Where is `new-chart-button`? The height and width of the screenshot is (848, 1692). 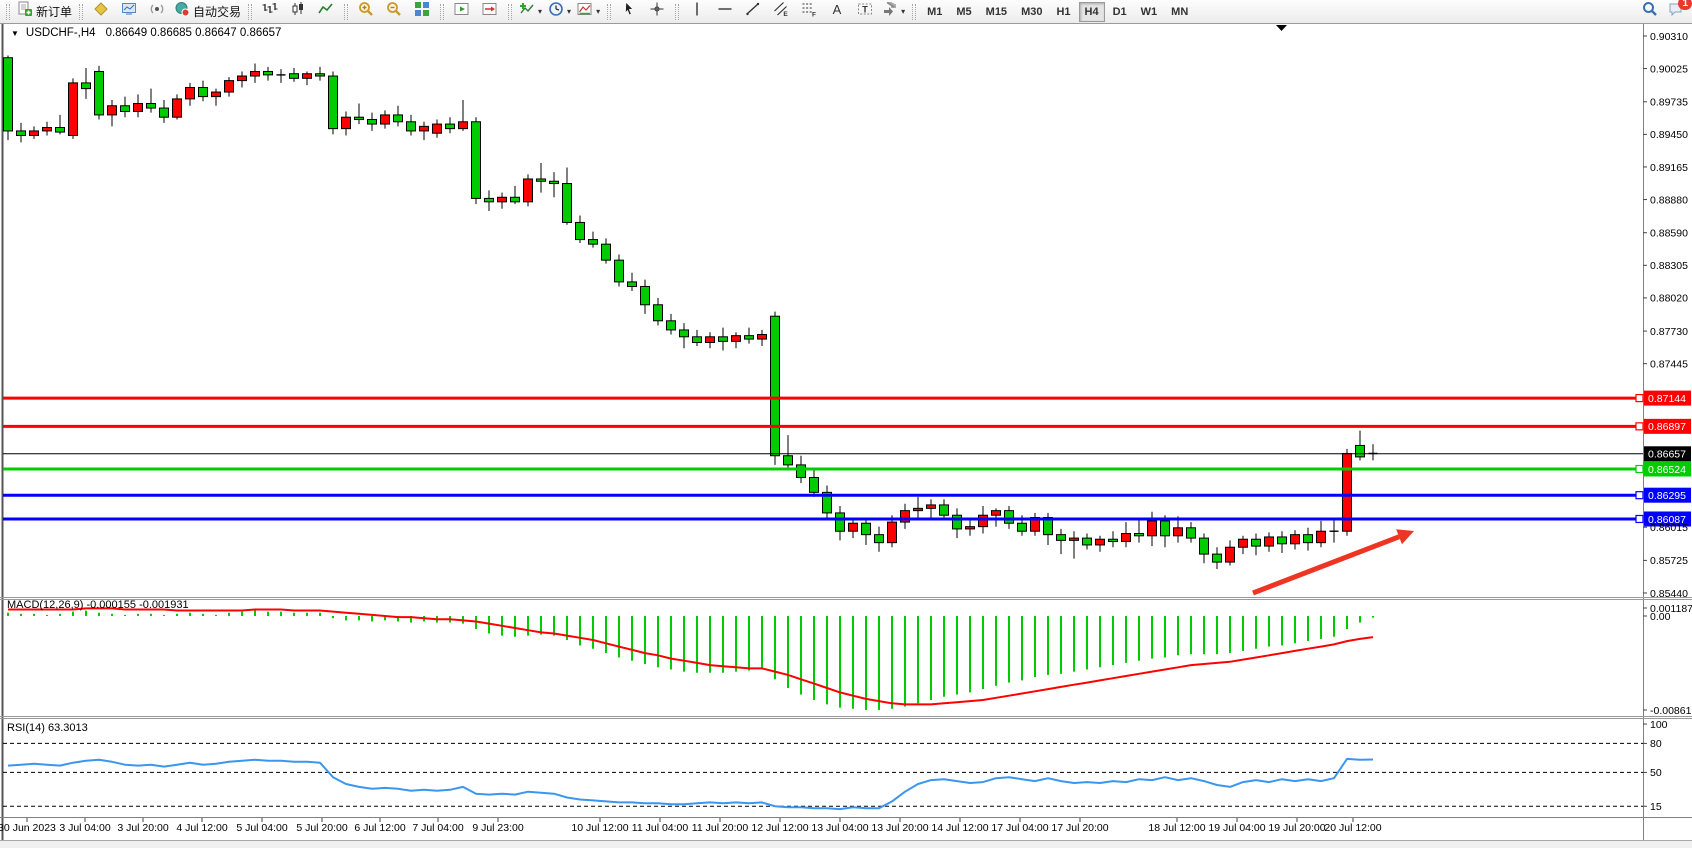 new-chart-button is located at coordinates (101, 12).